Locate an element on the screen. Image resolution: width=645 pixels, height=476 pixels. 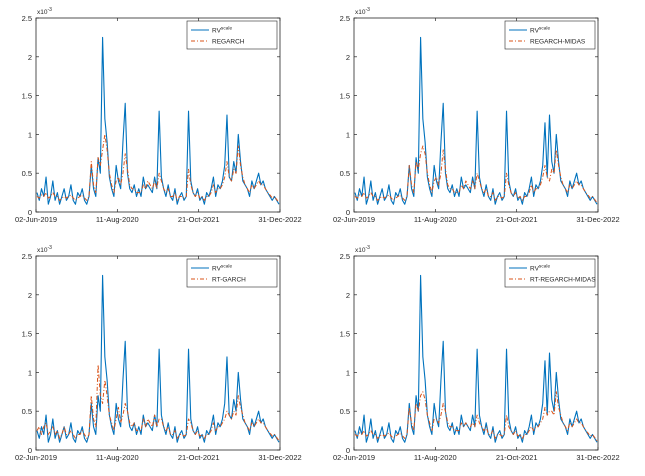
legend: RVscale RT-REGARCH-MIDAS is located at coordinates (550, 273).